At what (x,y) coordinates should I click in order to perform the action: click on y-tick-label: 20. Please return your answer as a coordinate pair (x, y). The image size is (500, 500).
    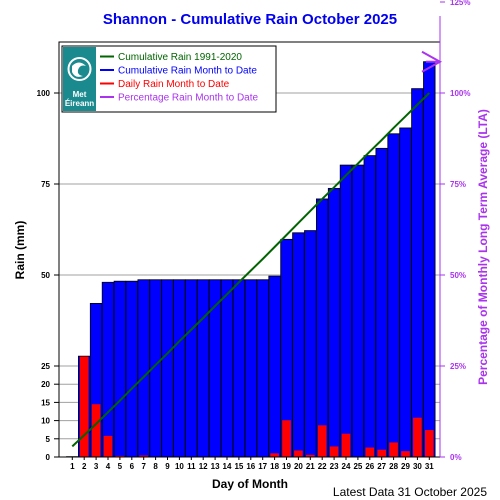
    Looking at the image, I should click on (45, 384).